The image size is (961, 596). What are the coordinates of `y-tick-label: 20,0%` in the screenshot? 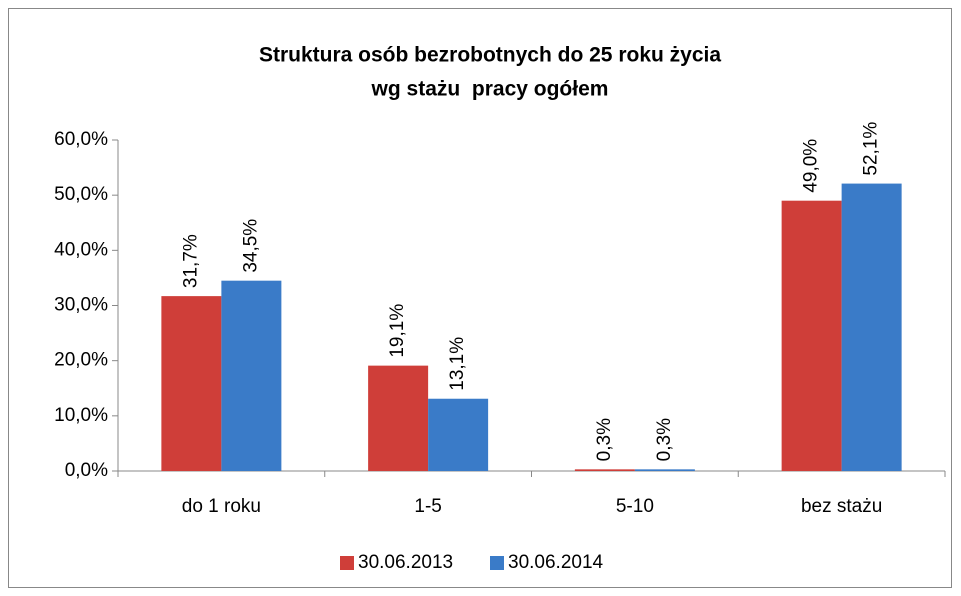 It's located at (81, 360).